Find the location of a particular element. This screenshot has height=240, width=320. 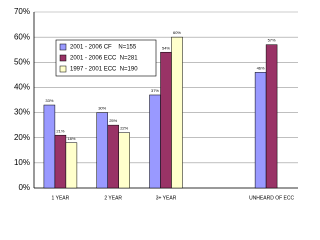

x-tick-label: 2 YEAR is located at coordinates (113, 198).